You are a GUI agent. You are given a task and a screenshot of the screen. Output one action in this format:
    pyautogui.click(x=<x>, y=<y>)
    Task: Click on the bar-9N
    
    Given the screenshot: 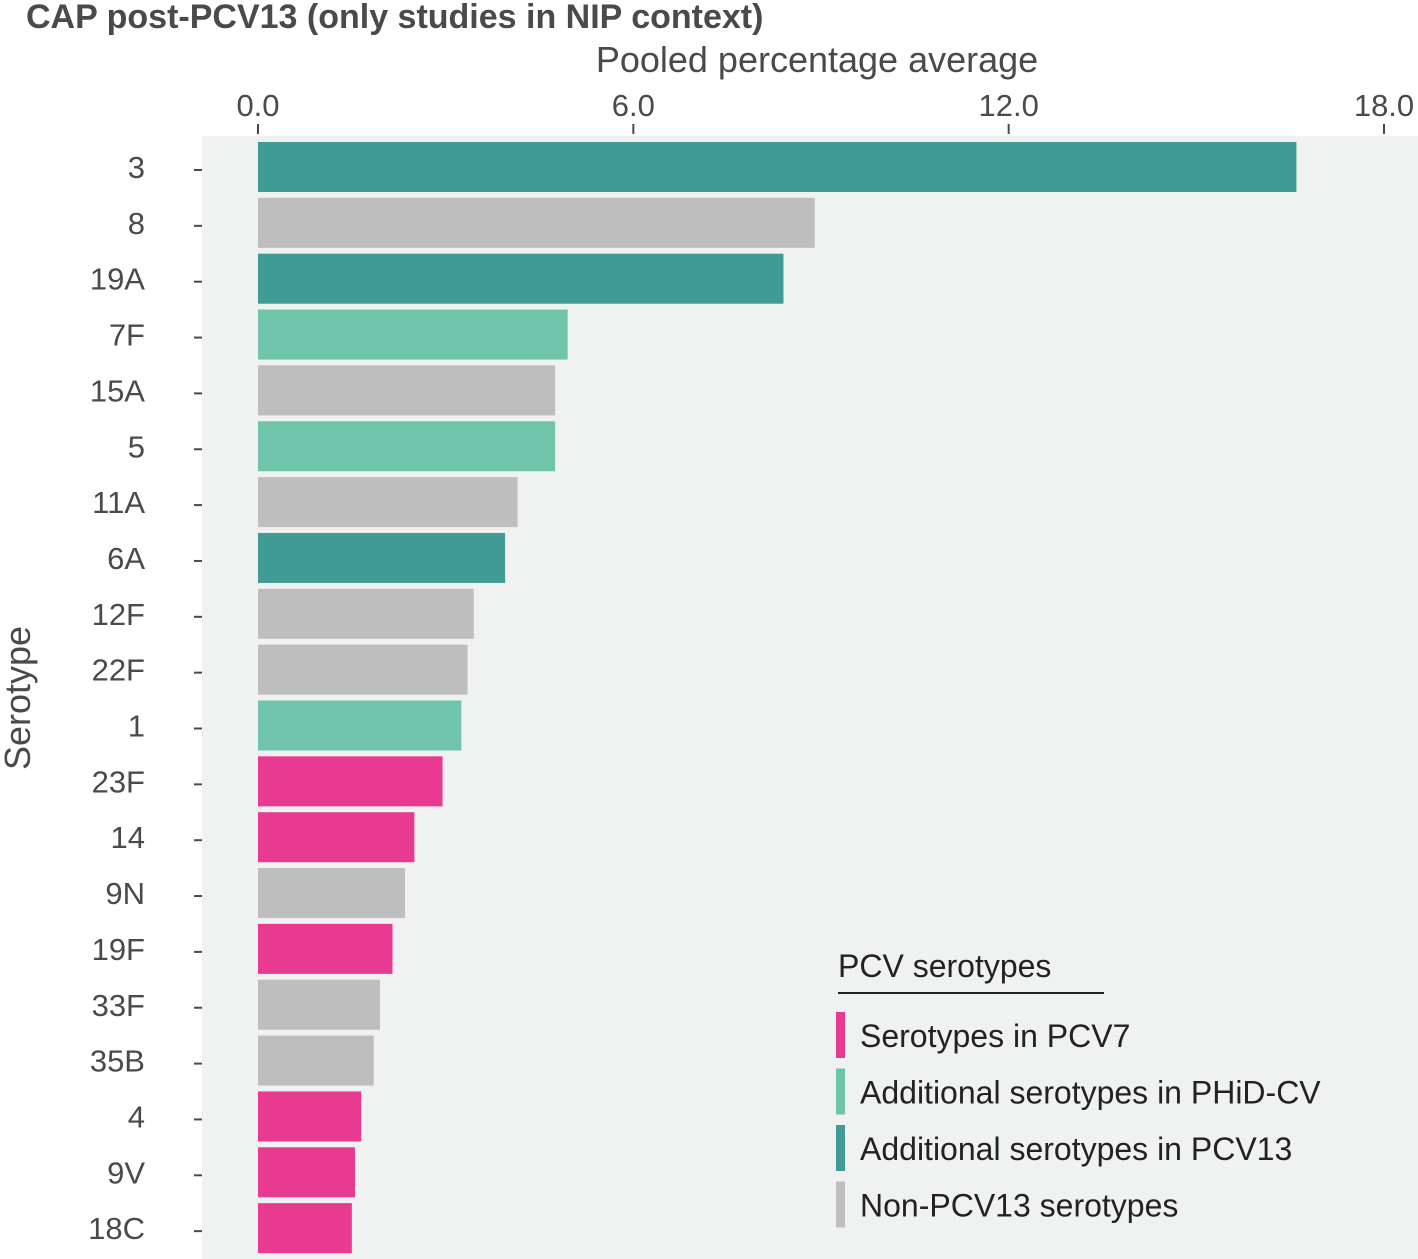 What is the action you would take?
    pyautogui.click(x=332, y=893)
    